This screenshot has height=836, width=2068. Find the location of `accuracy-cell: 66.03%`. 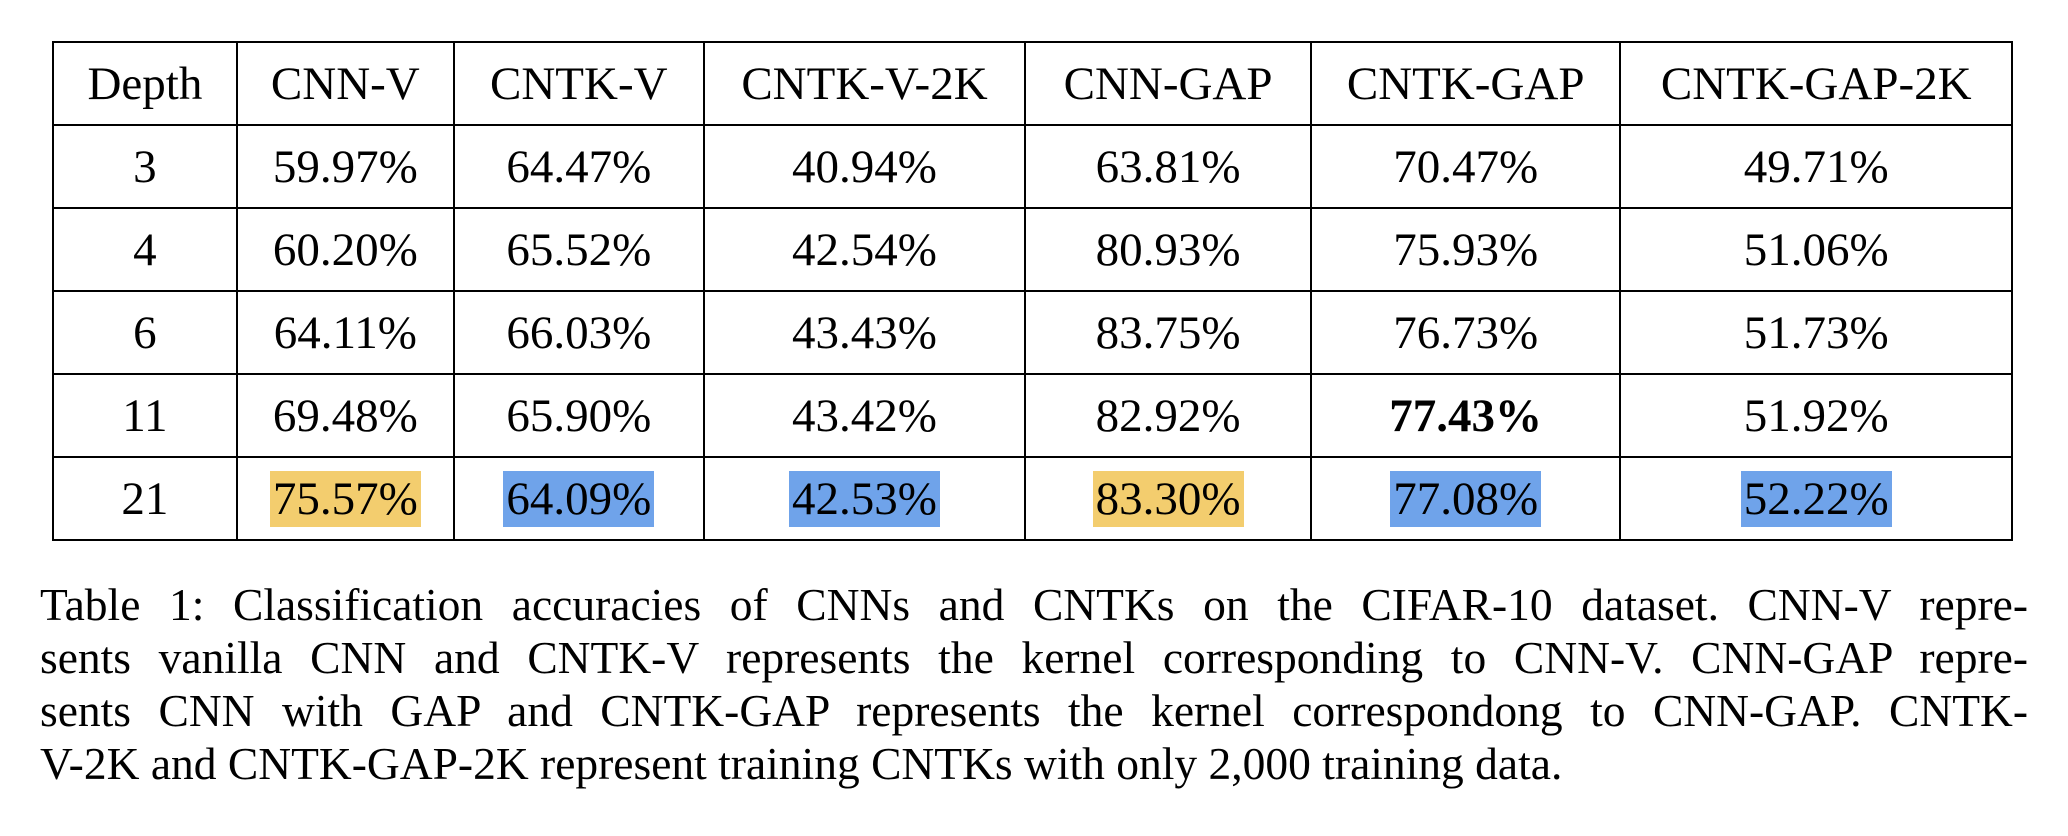

accuracy-cell: 66.03% is located at coordinates (578, 332).